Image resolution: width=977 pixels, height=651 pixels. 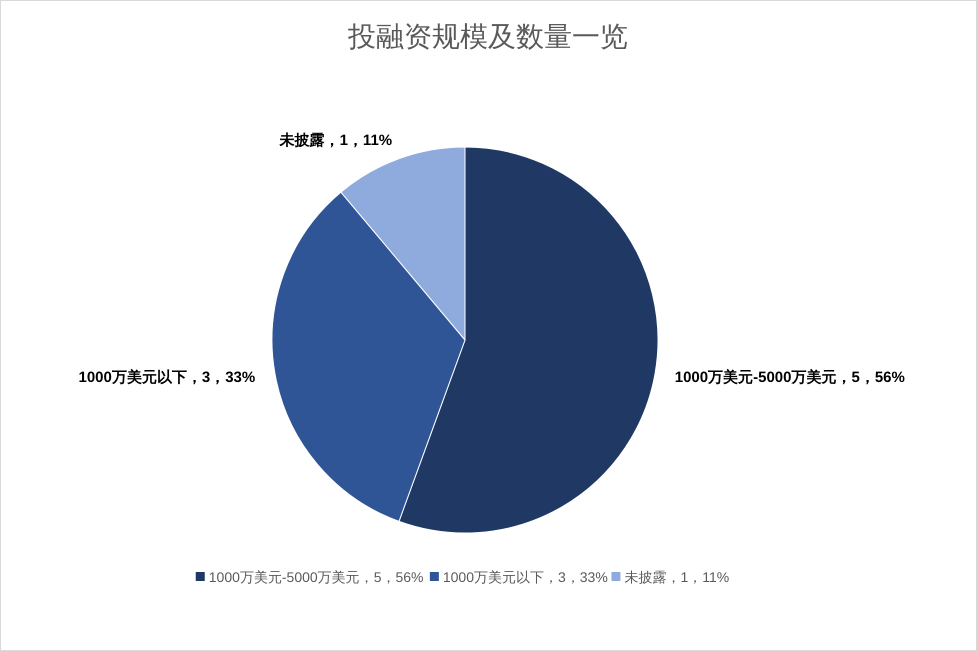 What do you see at coordinates (167, 377) in the screenshot?
I see `slice-label: 1000万美元以下，3，33%` at bounding box center [167, 377].